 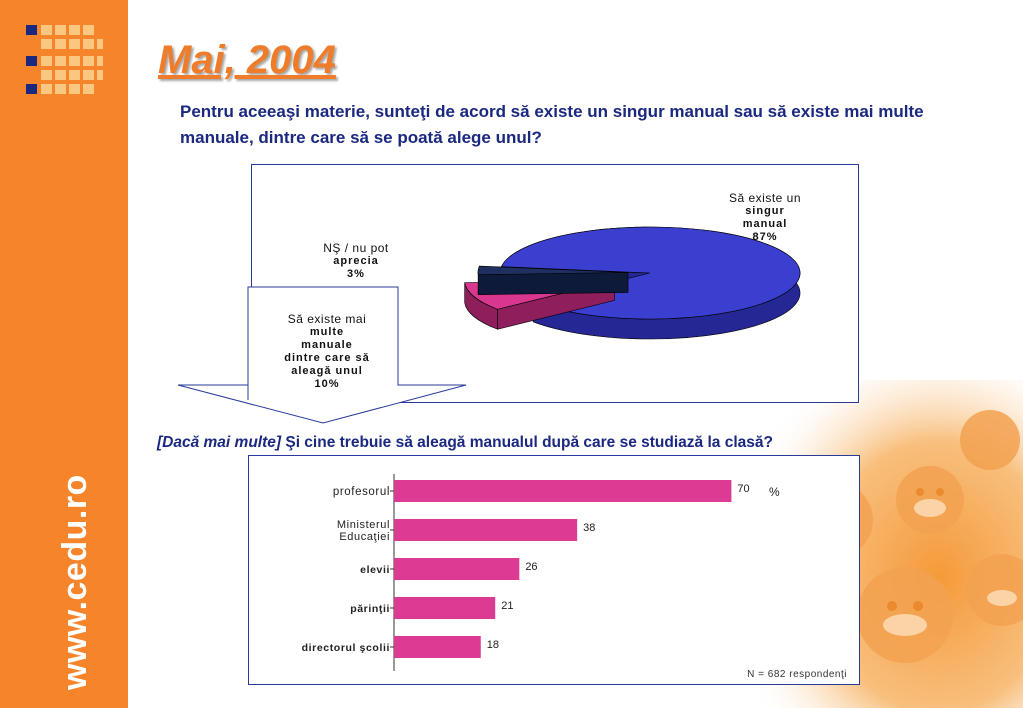 I want to click on pie-slice, so click(x=553, y=280).